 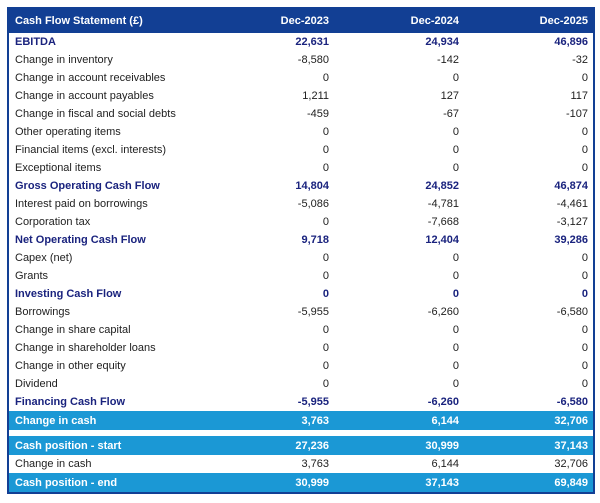 I want to click on cell-value: 24,852, so click(x=442, y=186).